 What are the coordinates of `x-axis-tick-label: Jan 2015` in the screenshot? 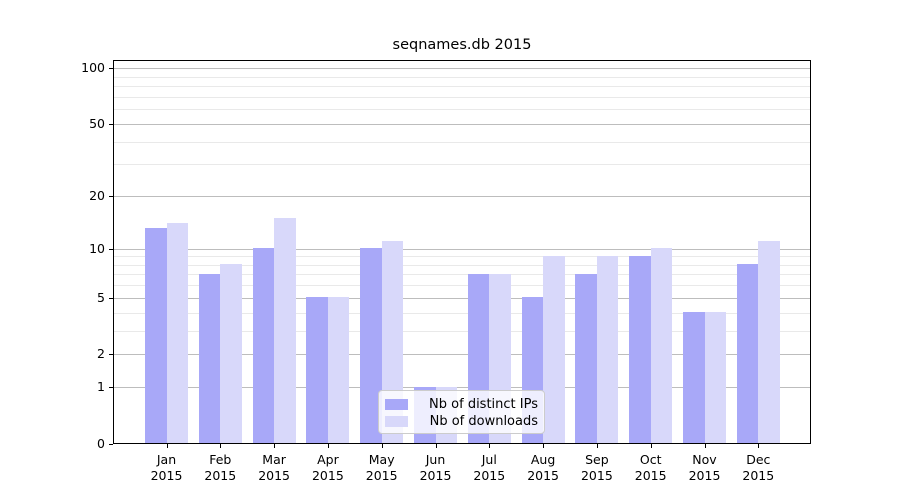 It's located at (167, 468).